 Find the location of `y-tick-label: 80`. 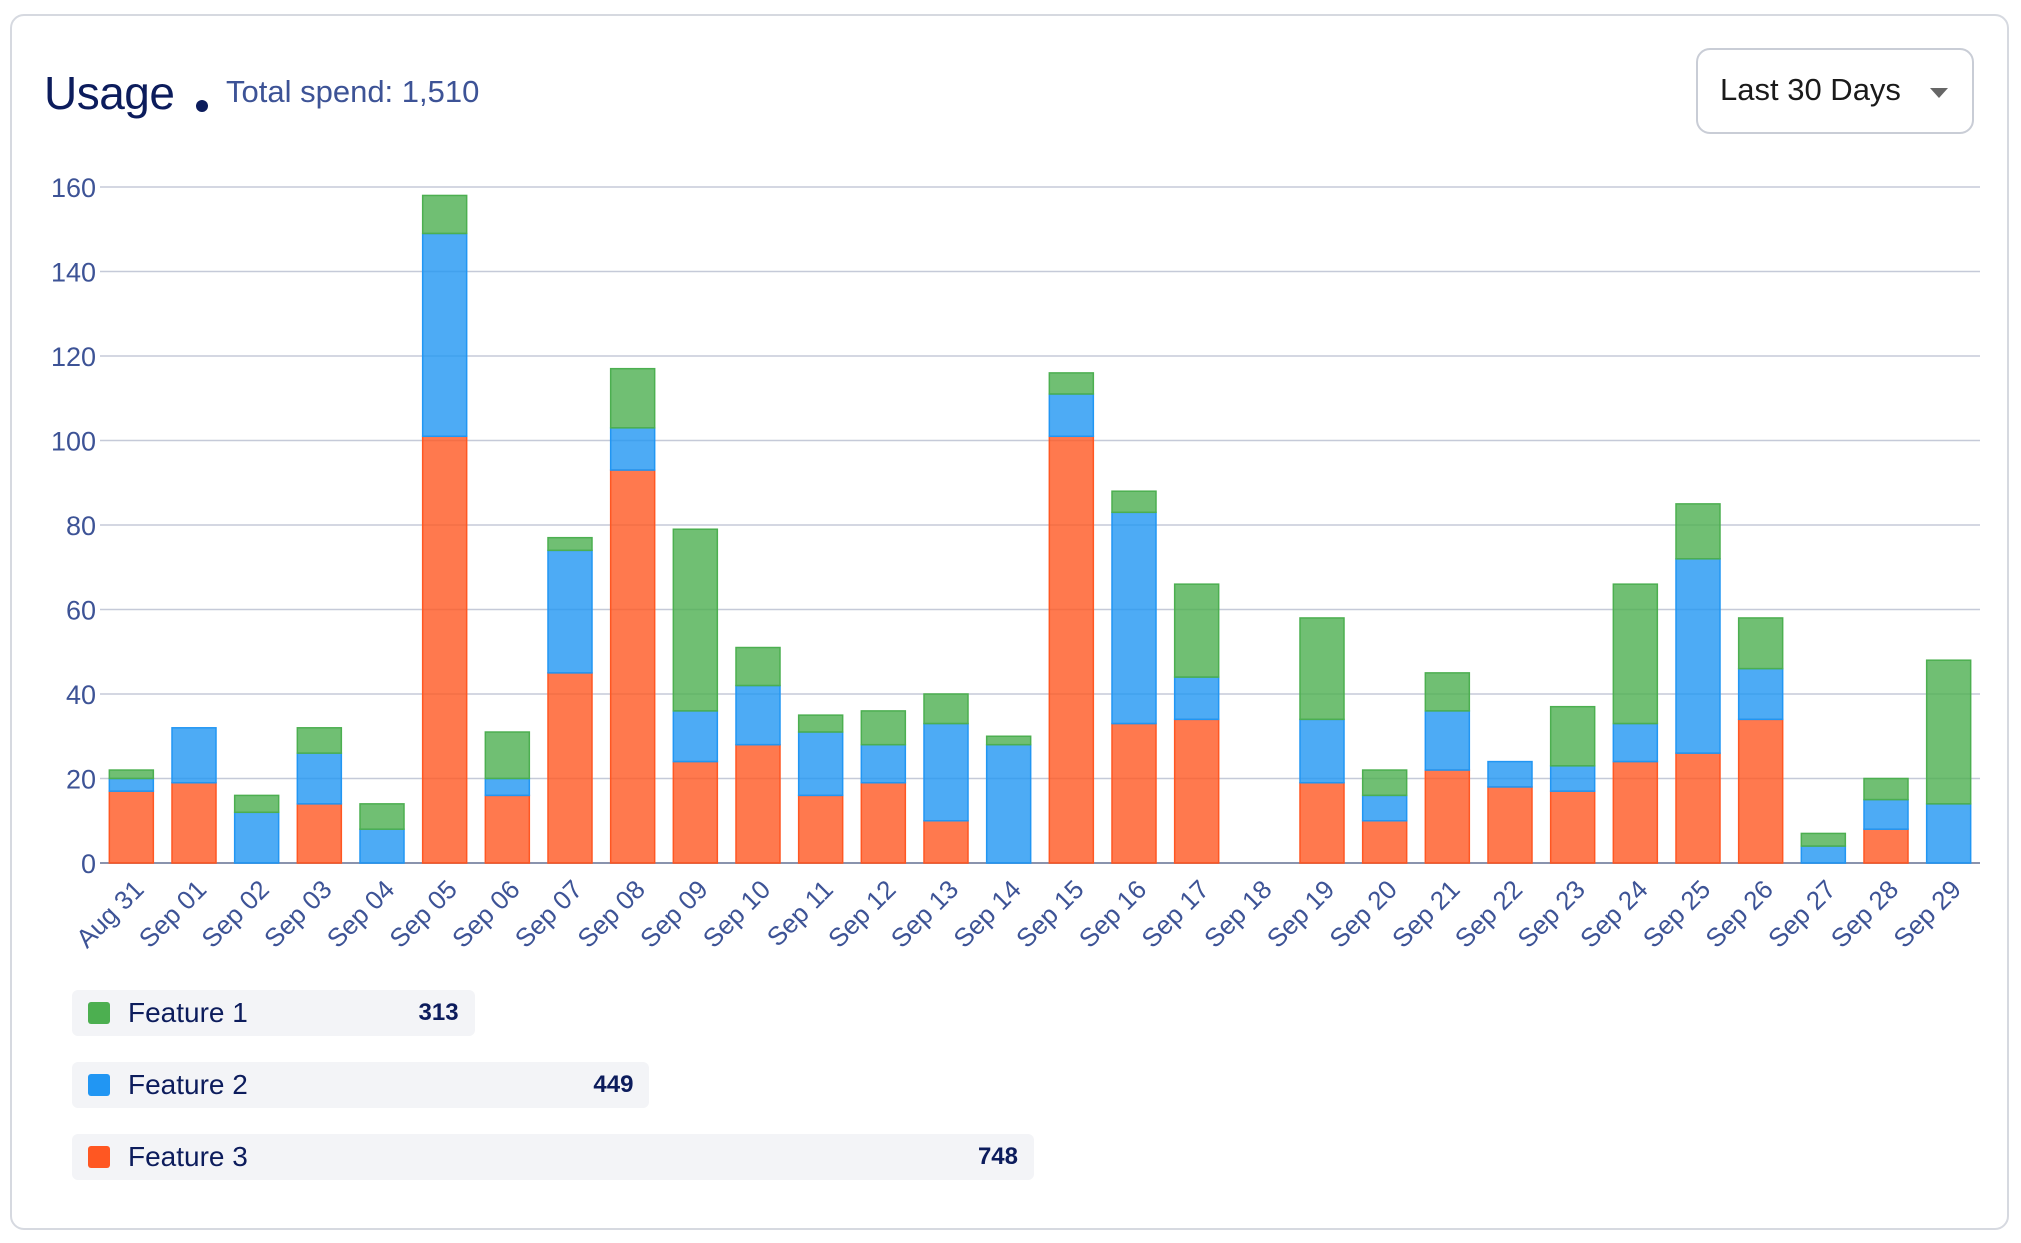

y-tick-label: 80 is located at coordinates (81, 526).